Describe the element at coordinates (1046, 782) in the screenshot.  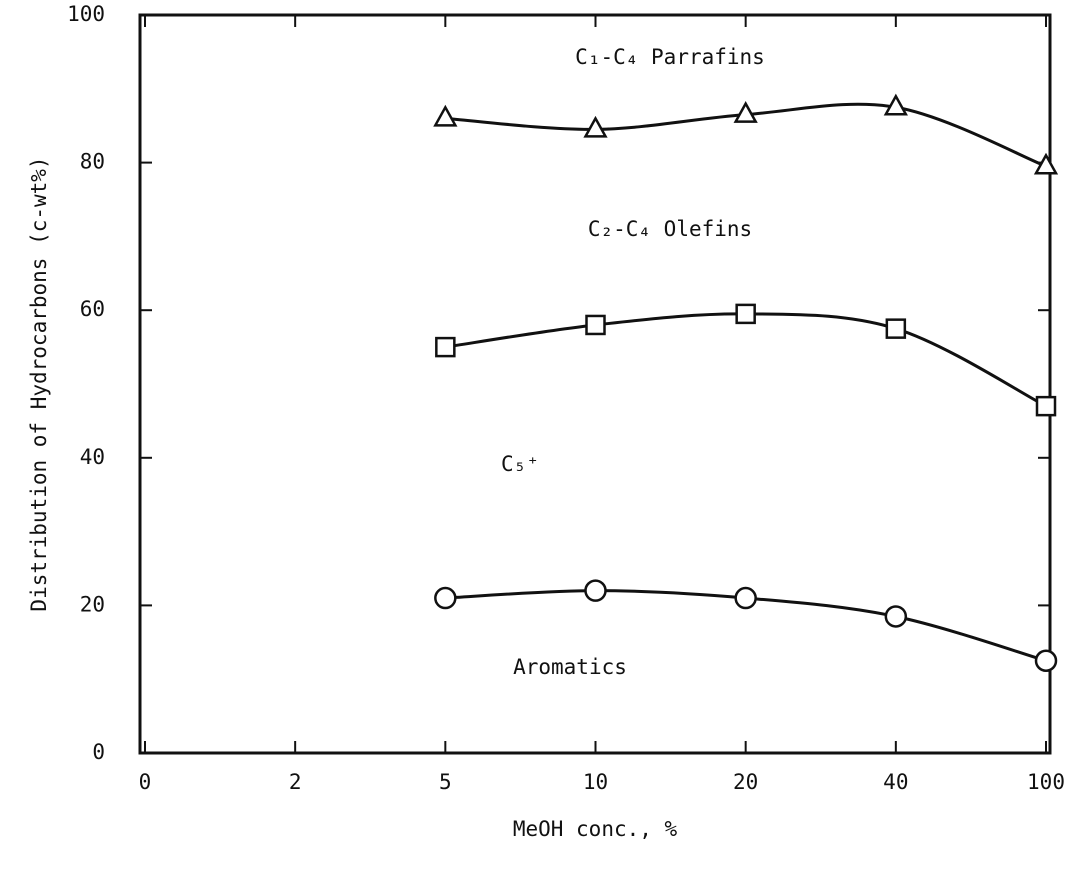
I see `x-tick-label: 100` at that location.